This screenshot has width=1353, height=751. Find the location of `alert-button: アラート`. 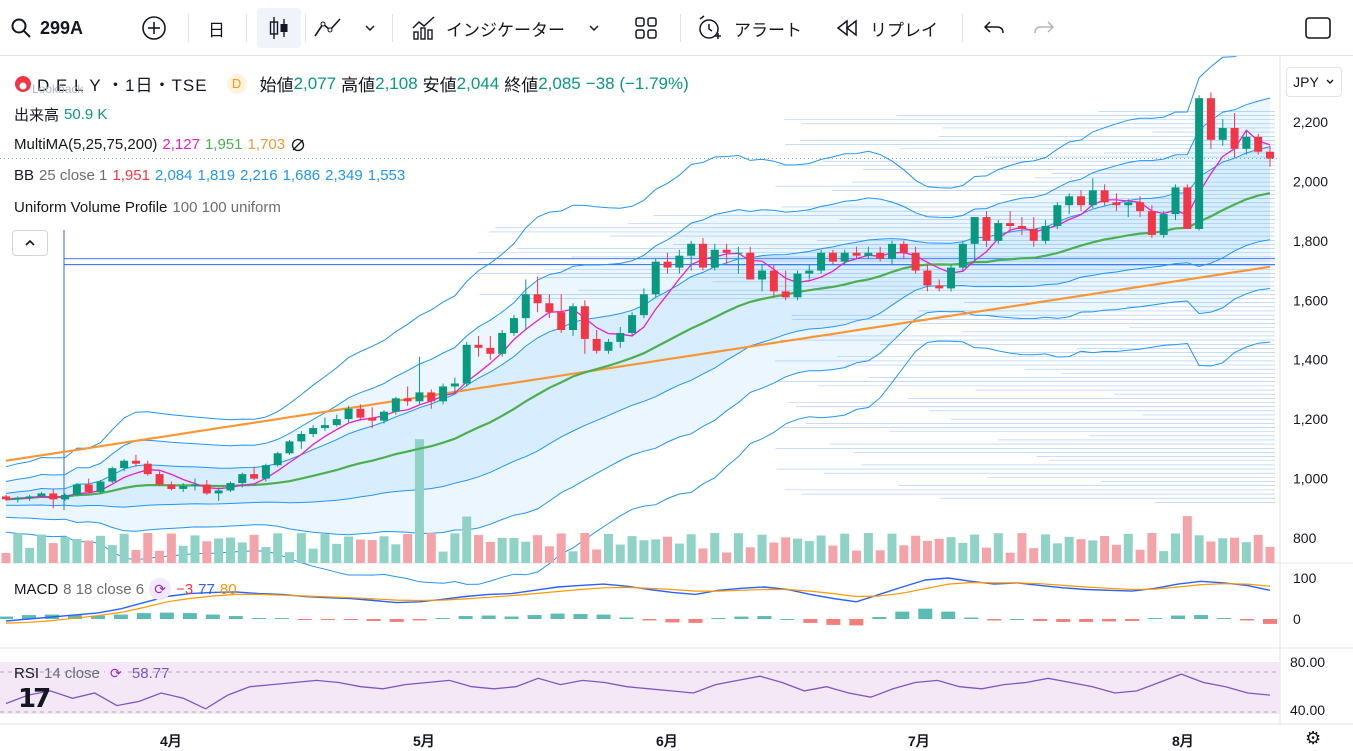

alert-button: アラート is located at coordinates (749, 28).